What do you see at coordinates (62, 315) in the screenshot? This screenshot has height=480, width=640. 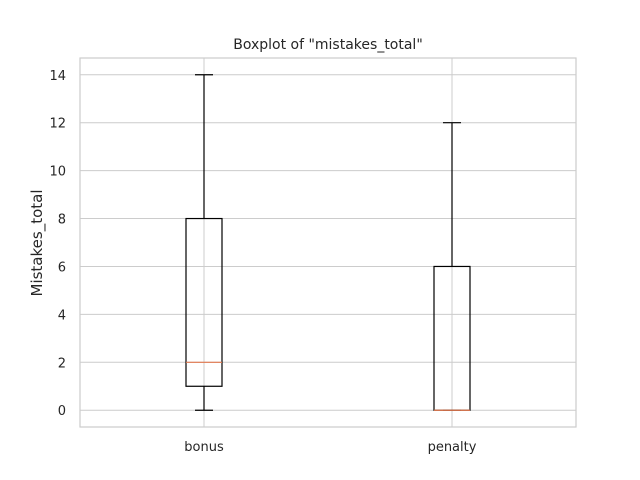 I see `y-tick-label: 4` at bounding box center [62, 315].